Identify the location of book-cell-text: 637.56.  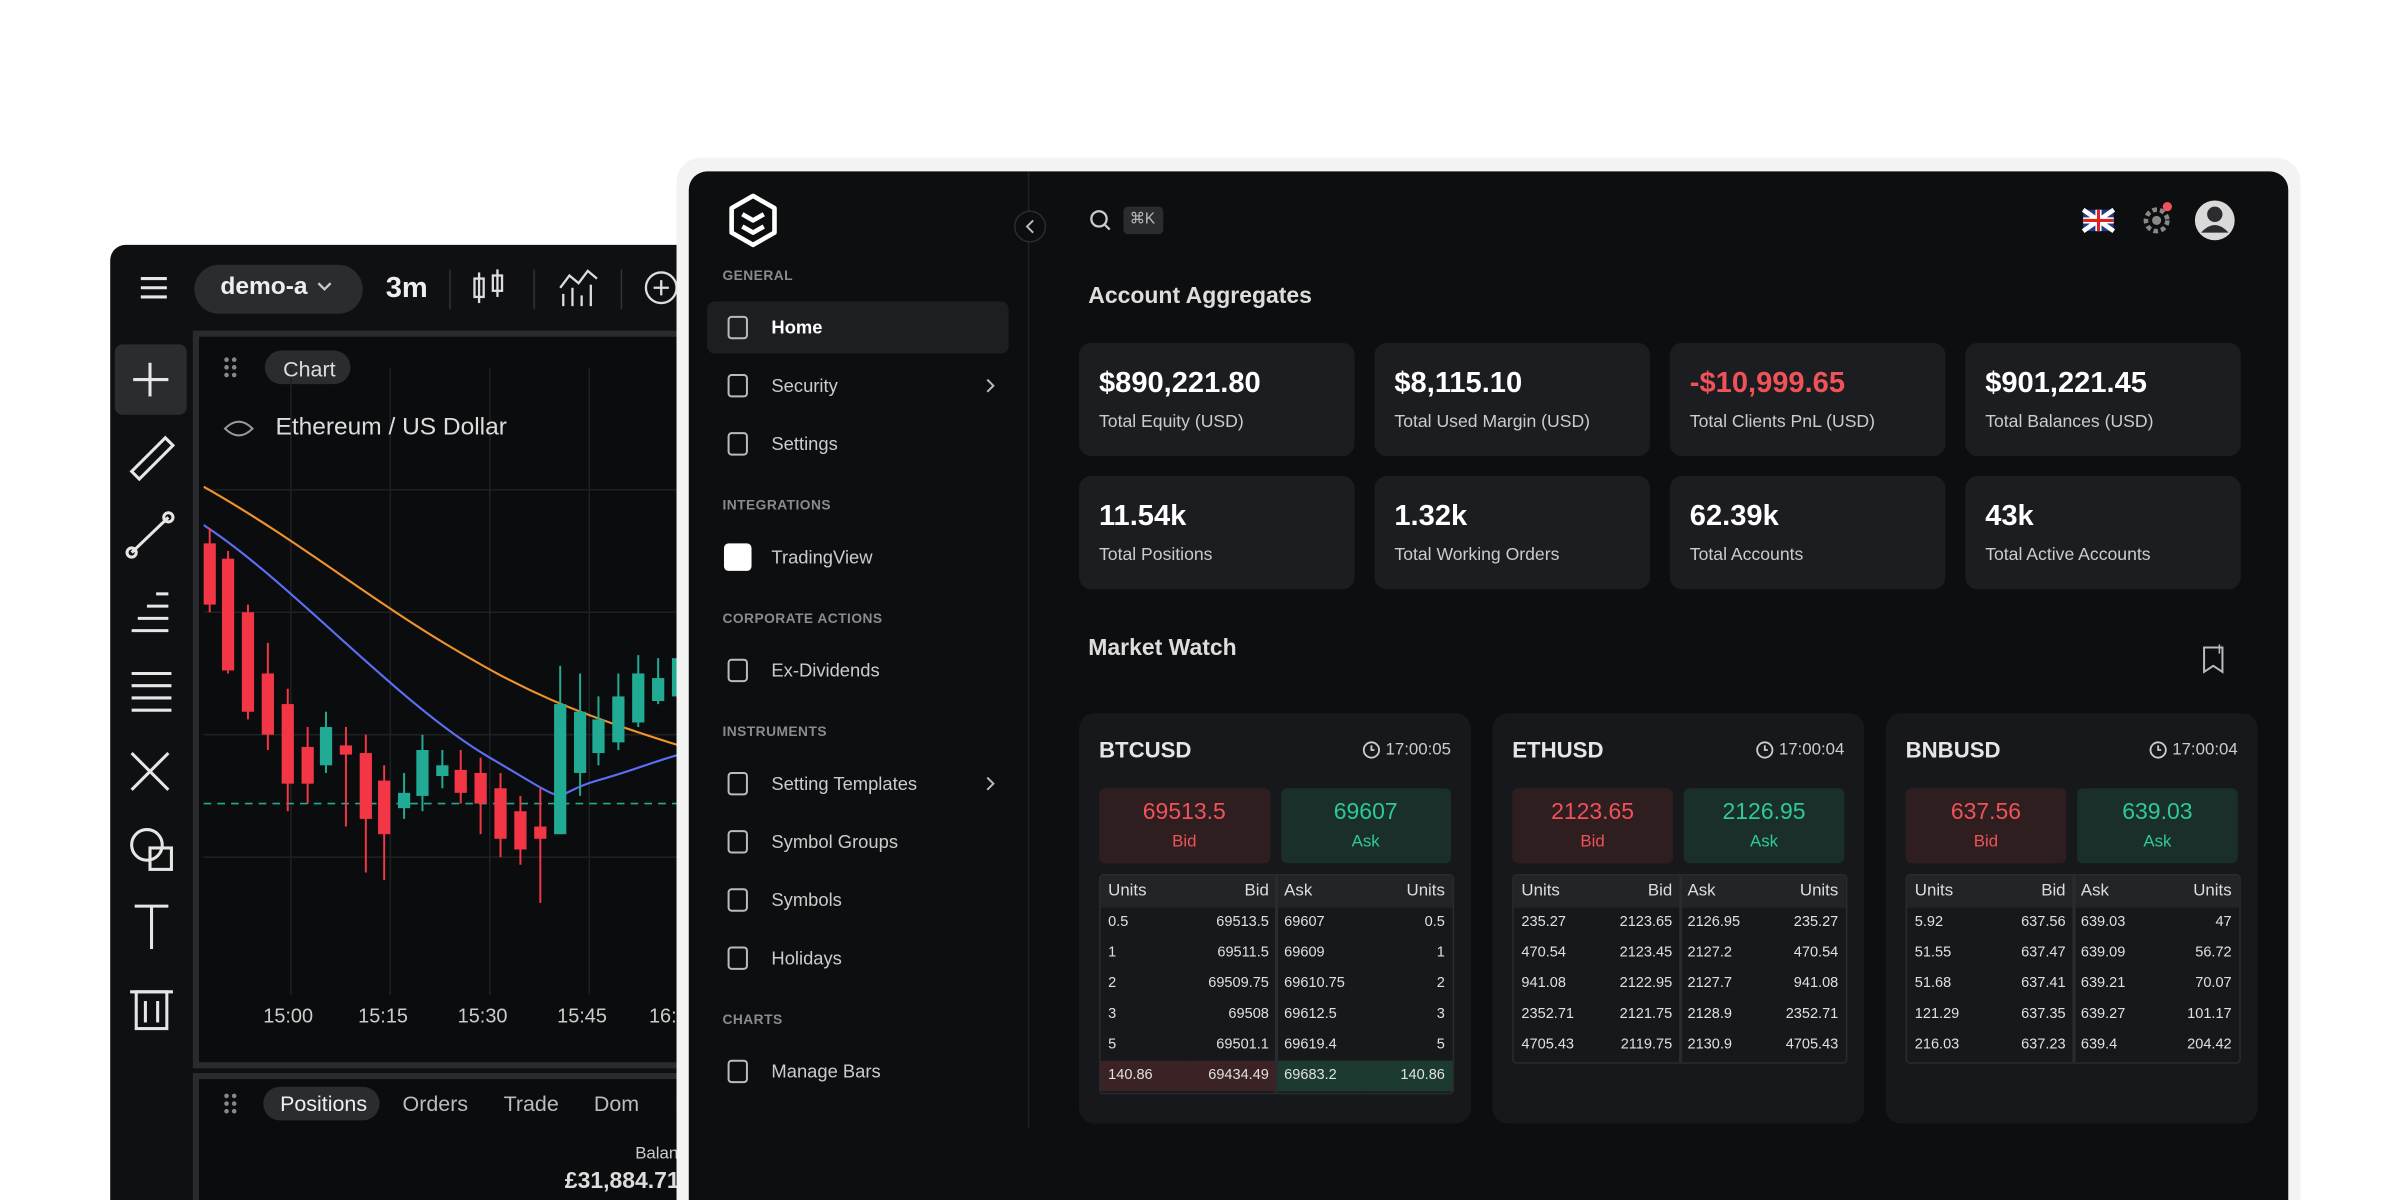
(2043, 922).